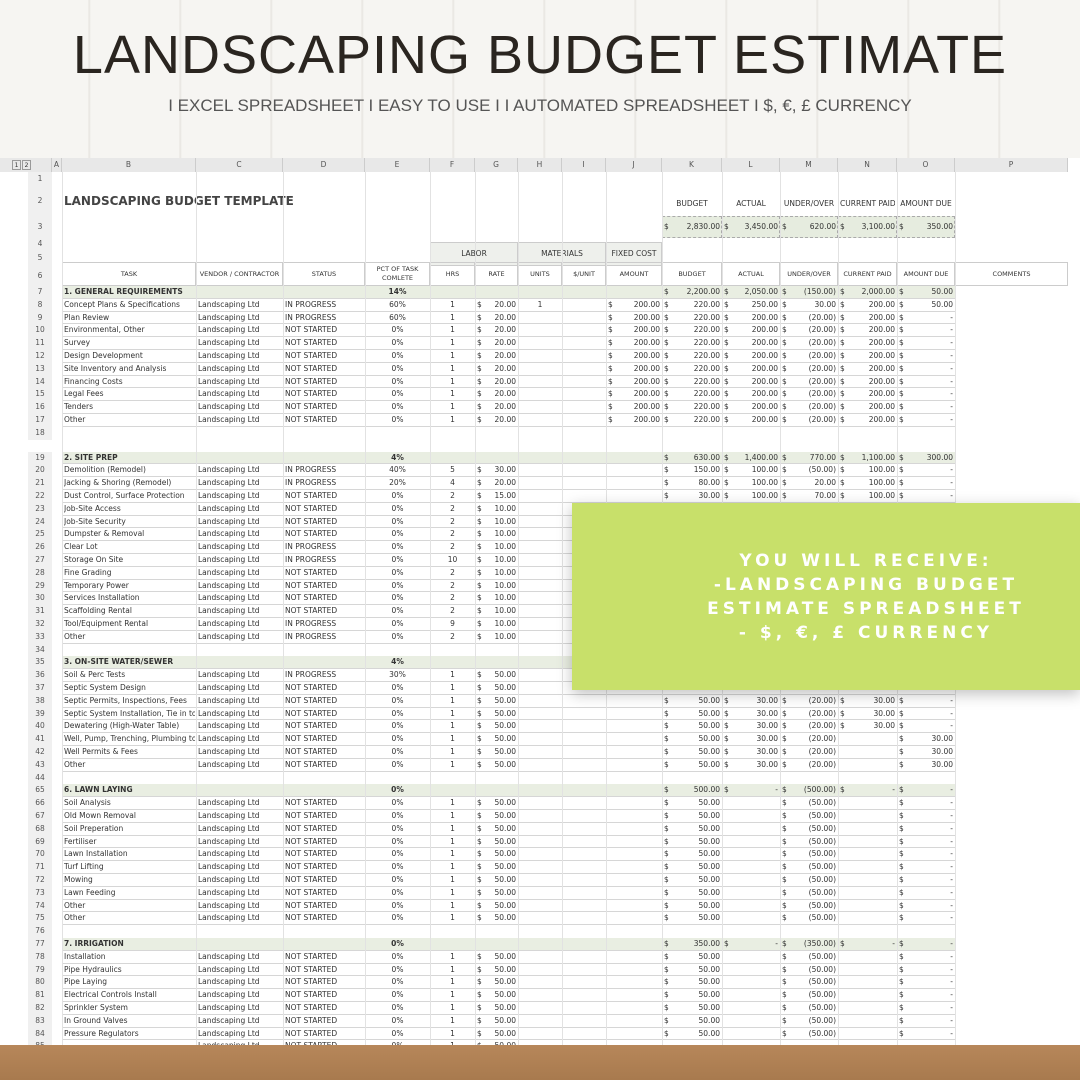 Image resolution: width=1080 pixels, height=1080 pixels. I want to click on column-title: TASK, so click(129, 273).